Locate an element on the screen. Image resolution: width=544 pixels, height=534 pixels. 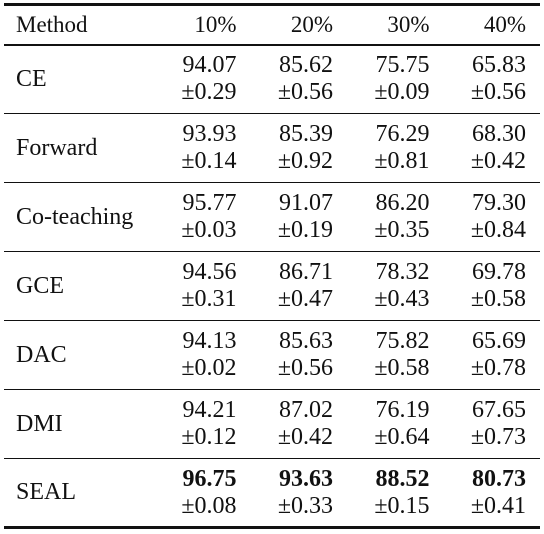
mean-value: 68.30 is located at coordinates (499, 134).